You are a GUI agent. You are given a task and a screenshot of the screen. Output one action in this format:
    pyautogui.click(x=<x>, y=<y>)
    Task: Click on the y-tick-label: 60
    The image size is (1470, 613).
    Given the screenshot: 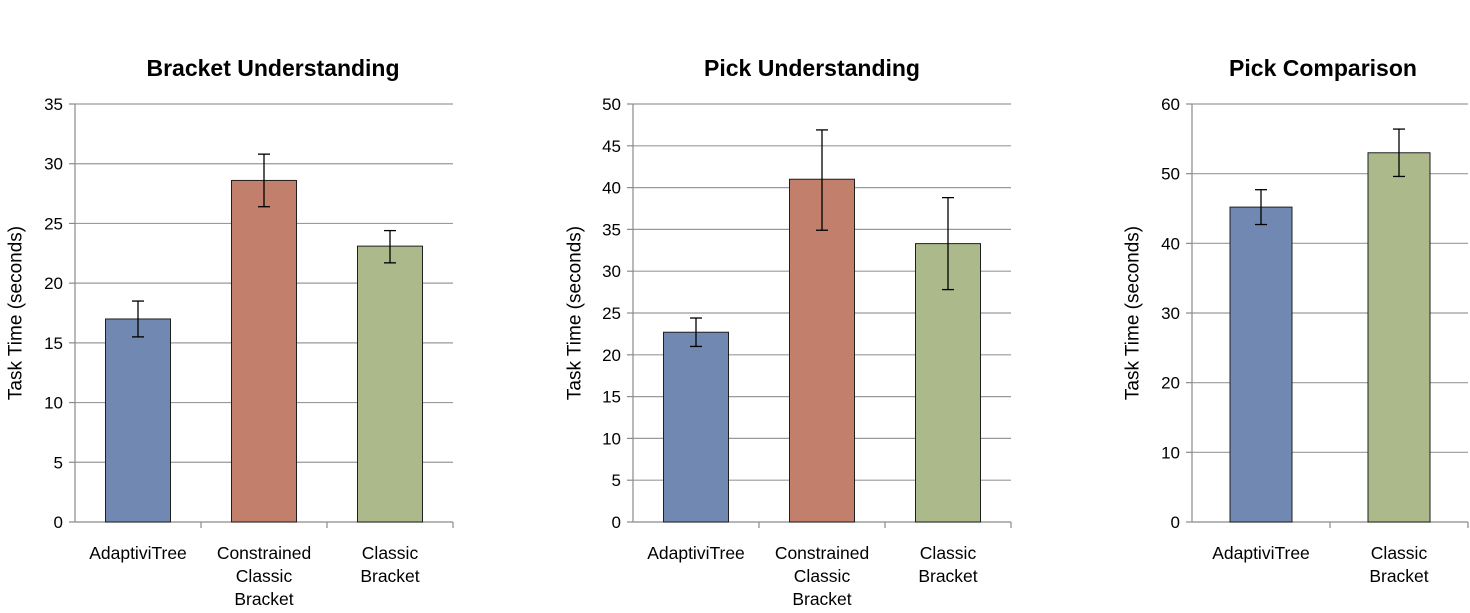 What is the action you would take?
    pyautogui.click(x=1170, y=104)
    